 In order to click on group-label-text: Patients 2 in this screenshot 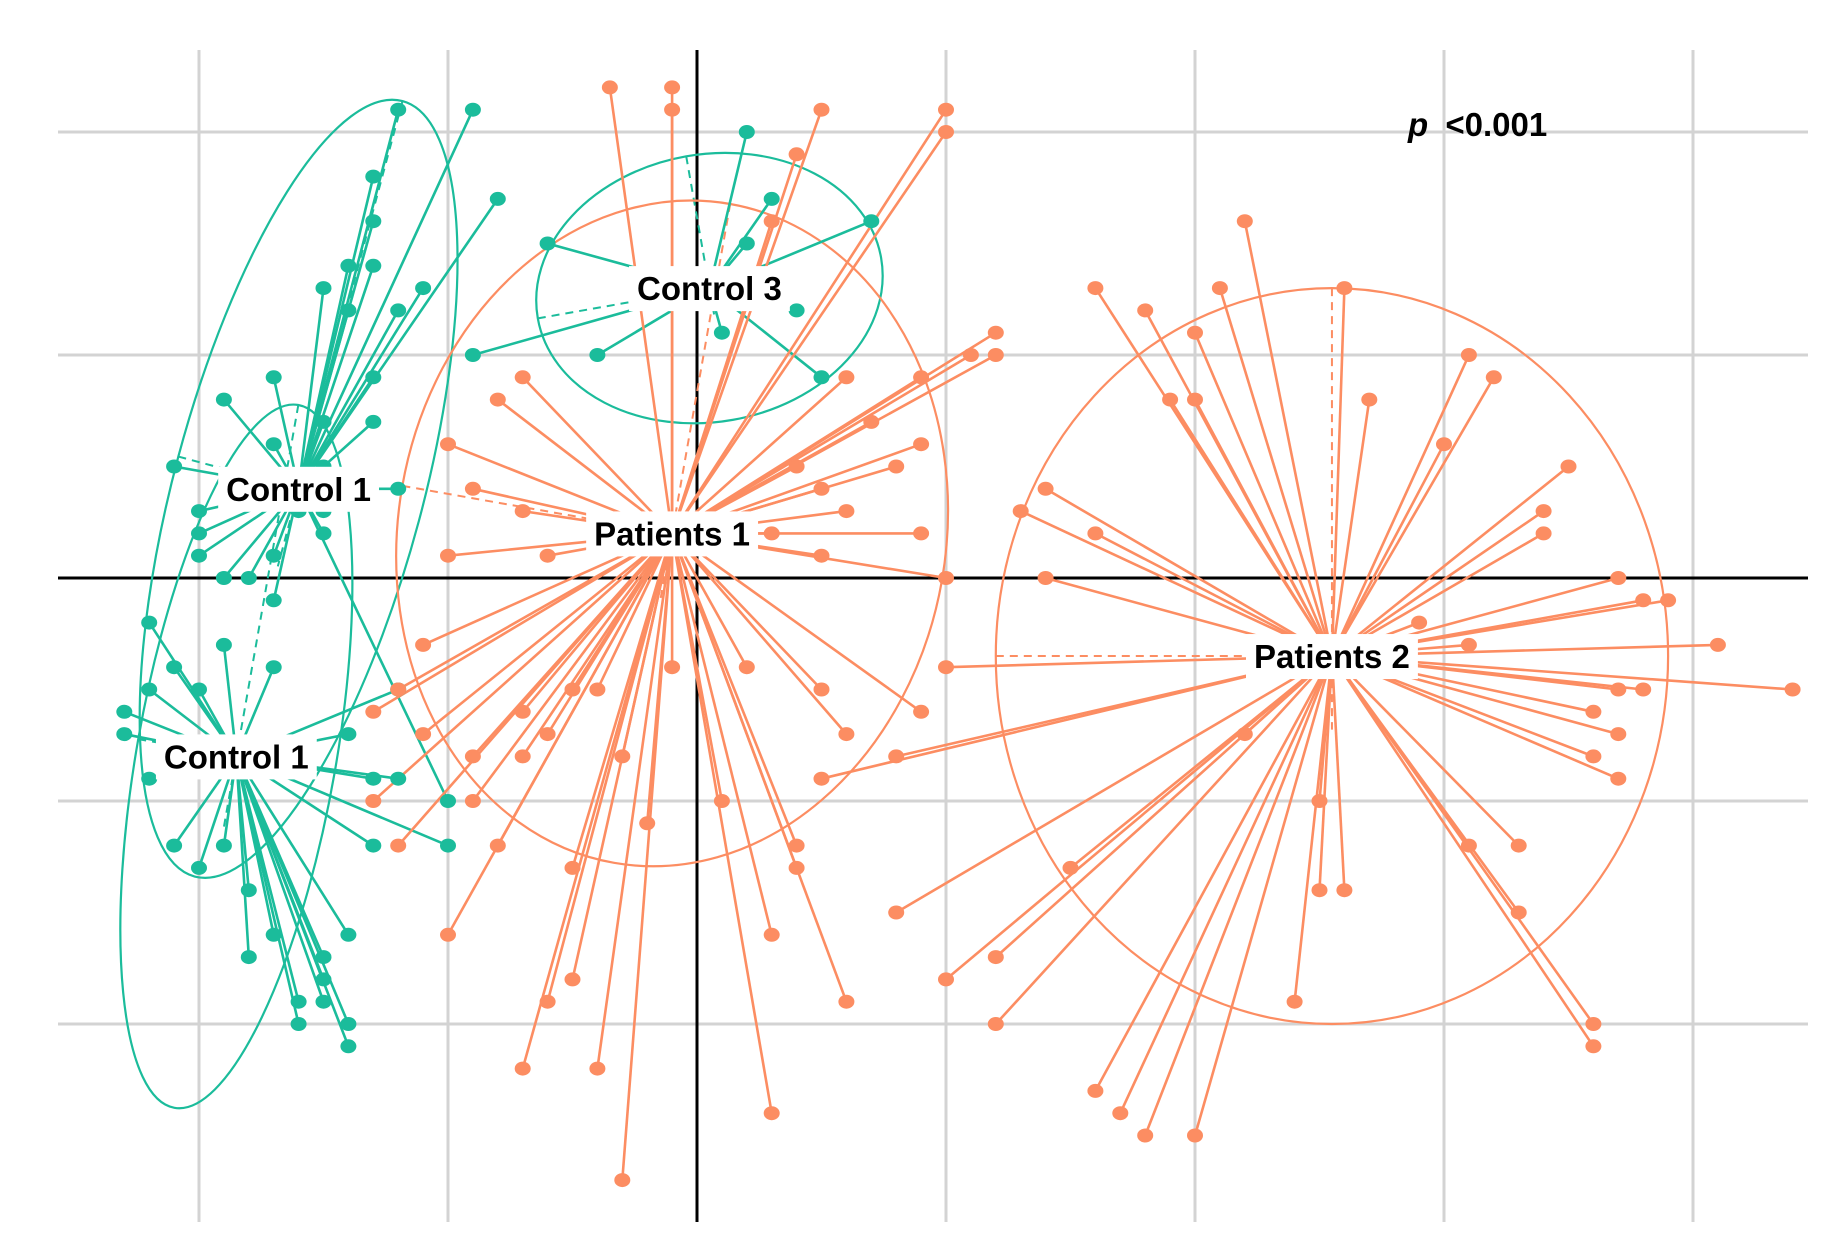, I will do `click(1332, 656)`.